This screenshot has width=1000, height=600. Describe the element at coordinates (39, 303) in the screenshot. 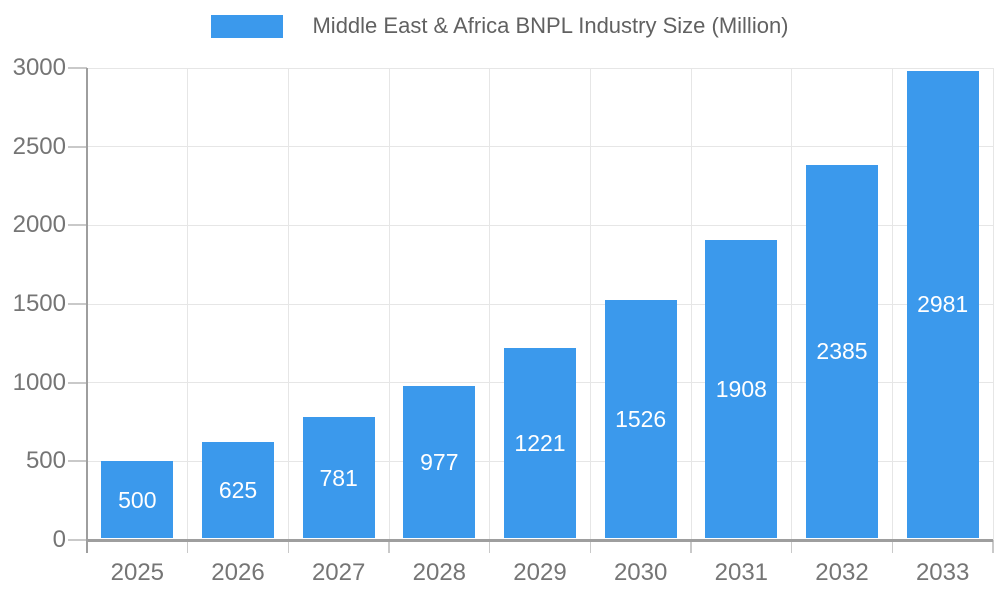

I see `y-axis-label: 1500` at that location.